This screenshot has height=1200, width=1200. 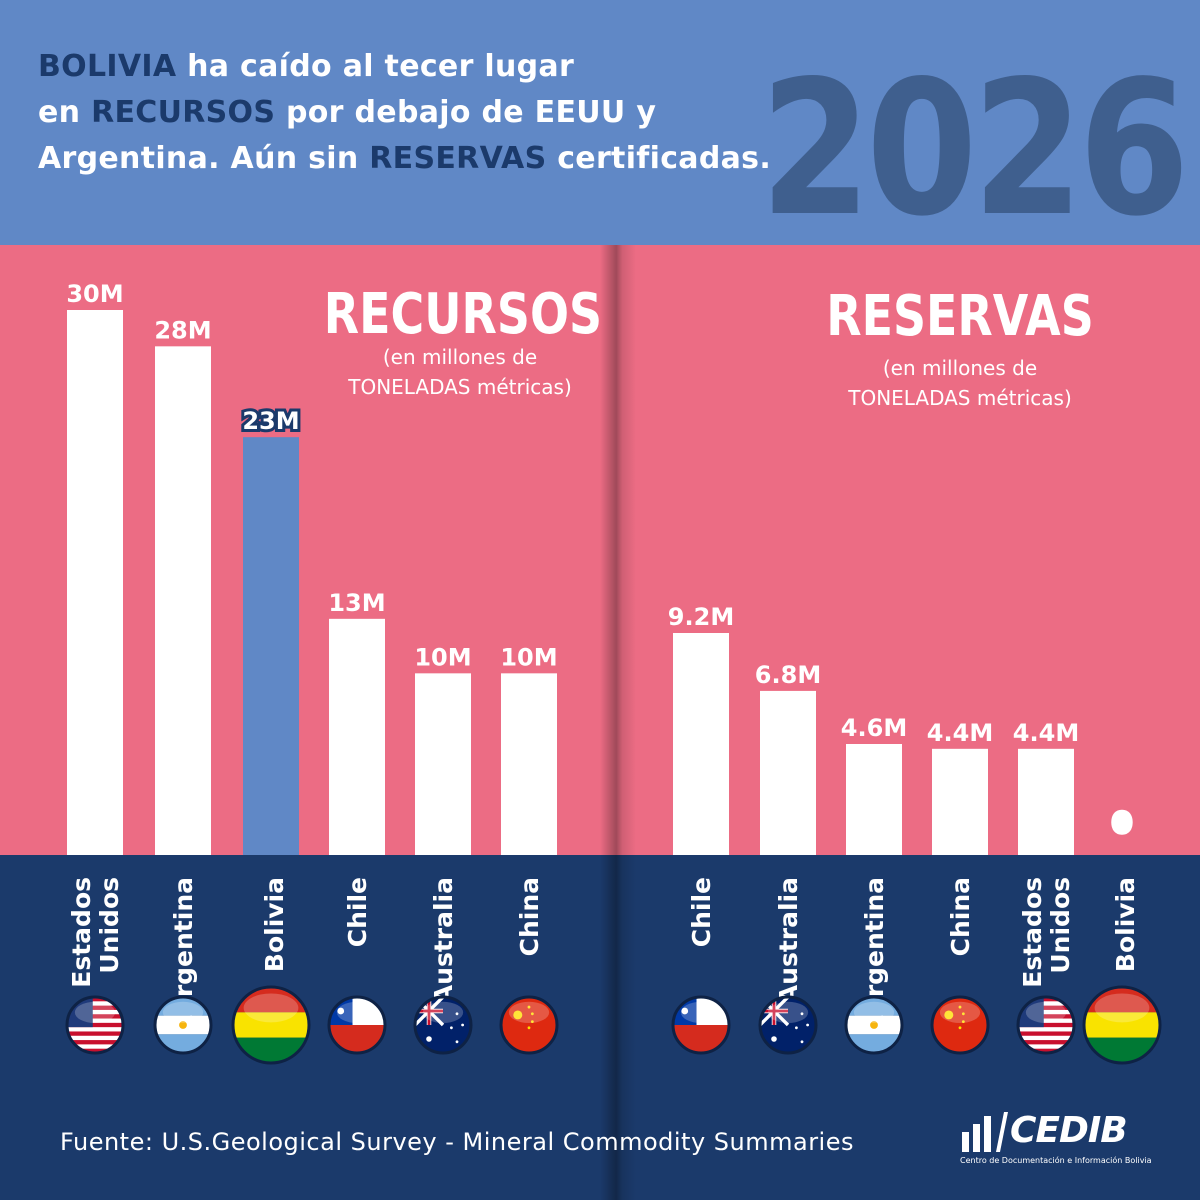 I want to click on reservas-flag-bolivia-icon, so click(x=1122, y=1025).